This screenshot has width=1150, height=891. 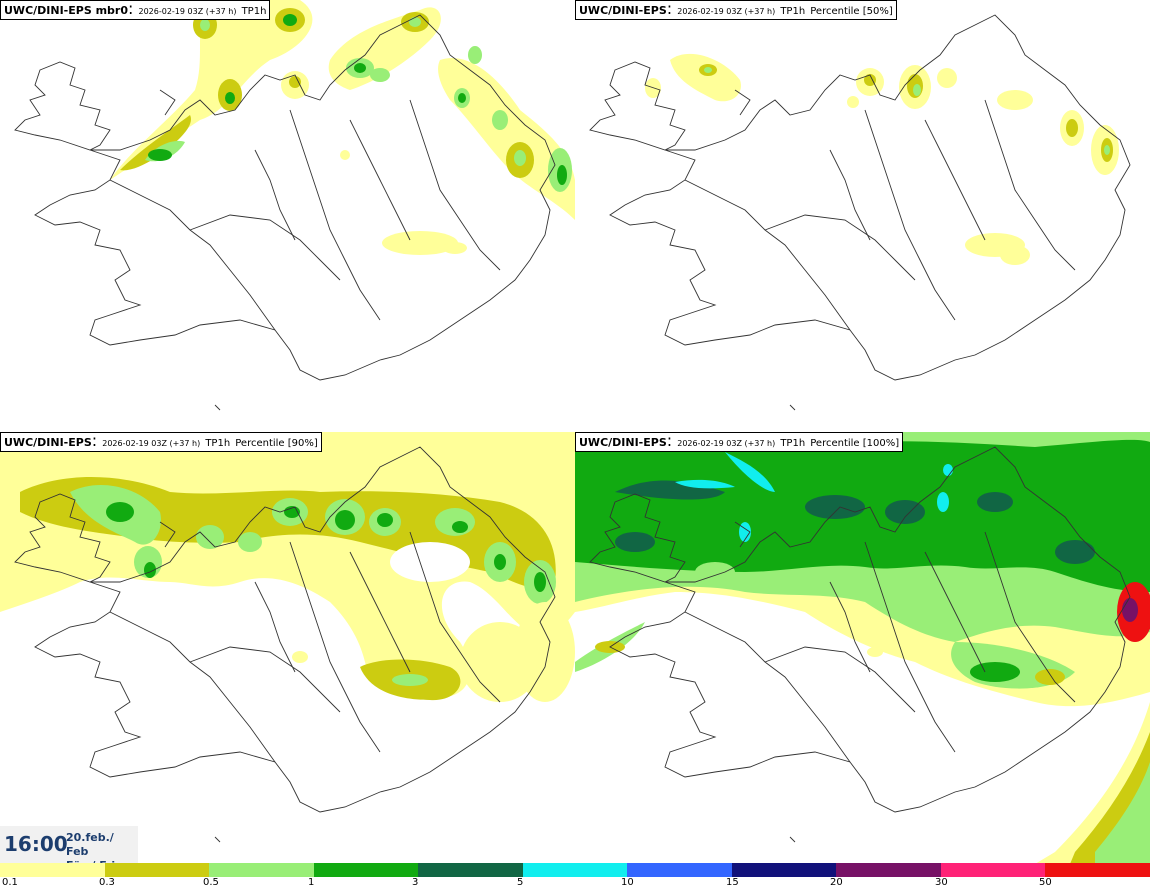 What do you see at coordinates (311, 882) in the screenshot?
I see `colorbar-tick-label: 1` at bounding box center [311, 882].